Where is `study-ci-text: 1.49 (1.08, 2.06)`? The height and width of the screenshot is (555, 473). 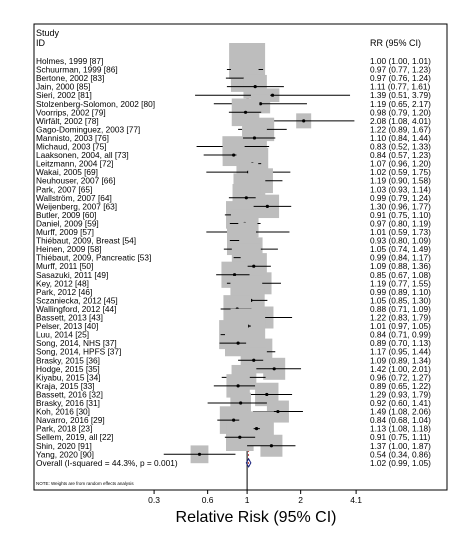
study-ci-text: 1.49 (1.08, 2.06) is located at coordinates (400, 412).